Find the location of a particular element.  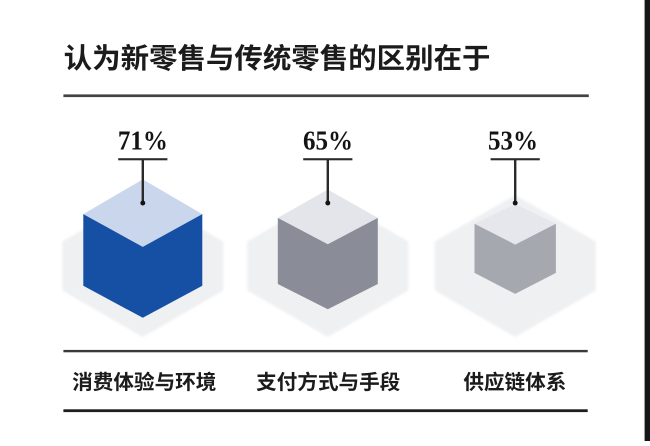

svg-text: 53% is located at coordinates (513, 140).